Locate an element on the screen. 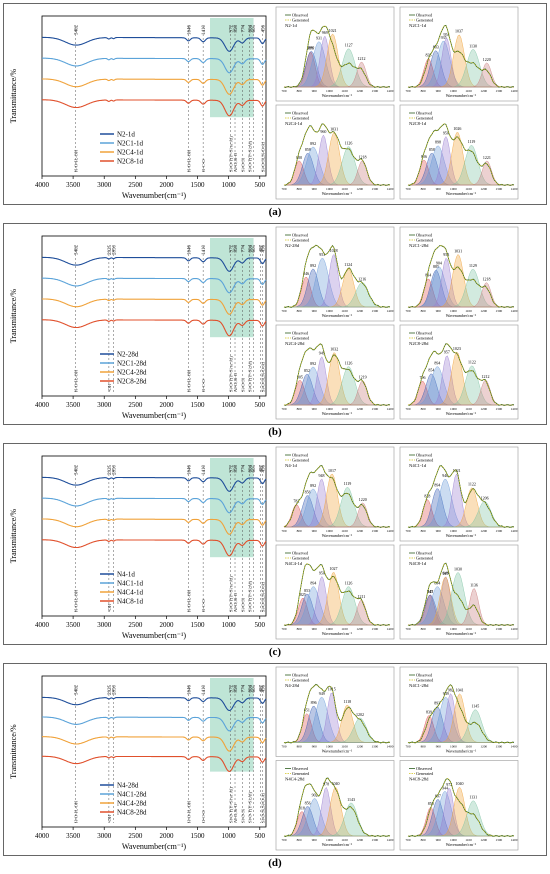 The height and width of the screenshot is (874, 550). spectrum-line-N2-1d is located at coordinates (154, 44).